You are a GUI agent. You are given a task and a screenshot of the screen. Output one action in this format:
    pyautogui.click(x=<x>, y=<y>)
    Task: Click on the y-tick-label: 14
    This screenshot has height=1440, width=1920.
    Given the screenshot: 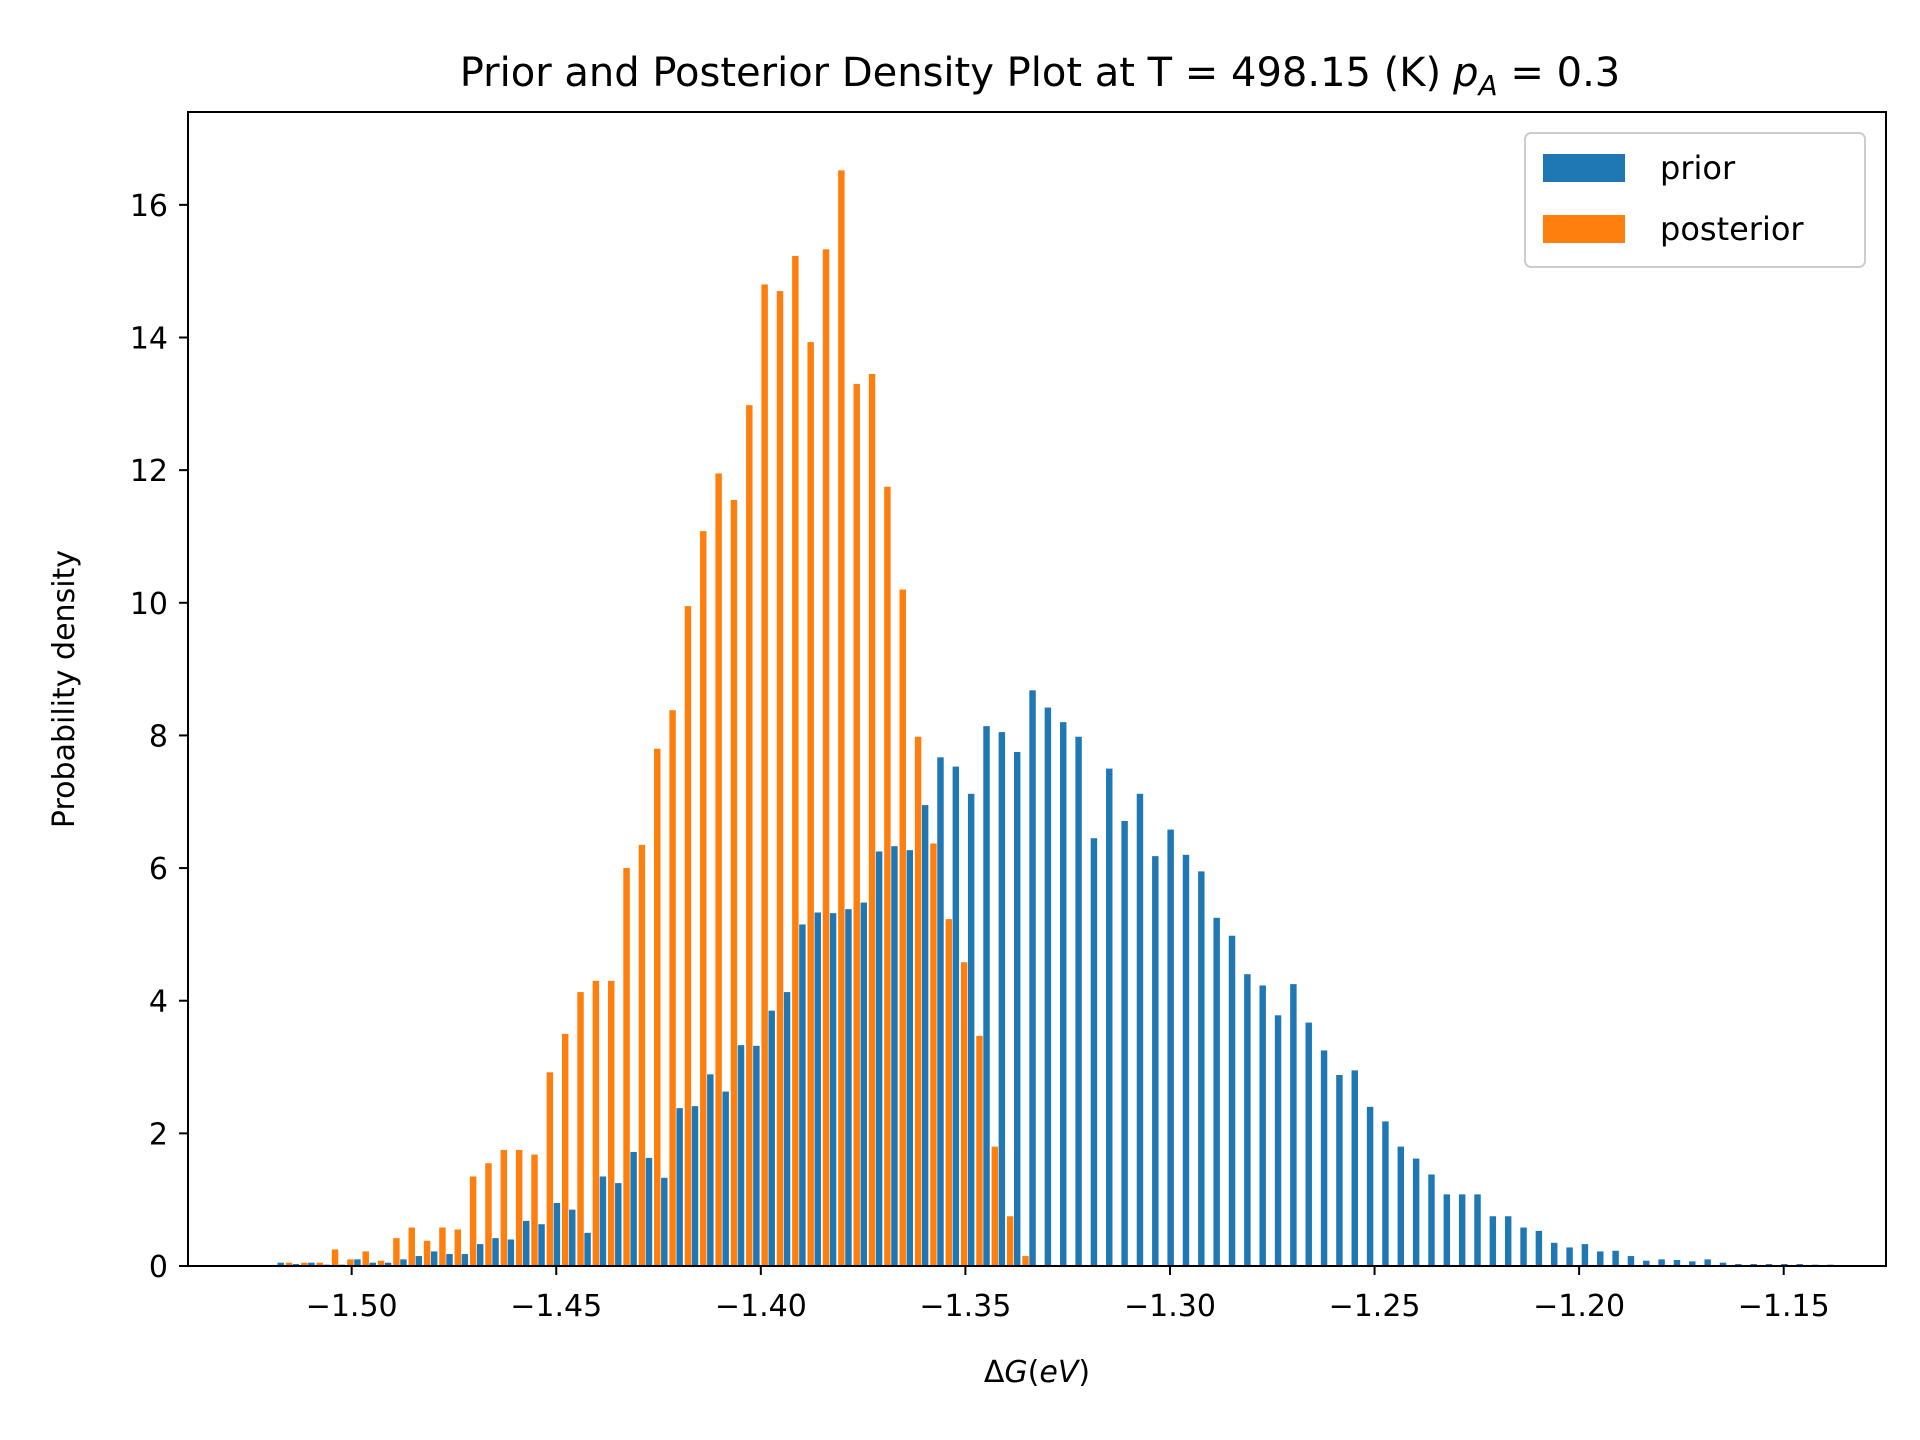 What is the action you would take?
    pyautogui.click(x=149, y=338)
    